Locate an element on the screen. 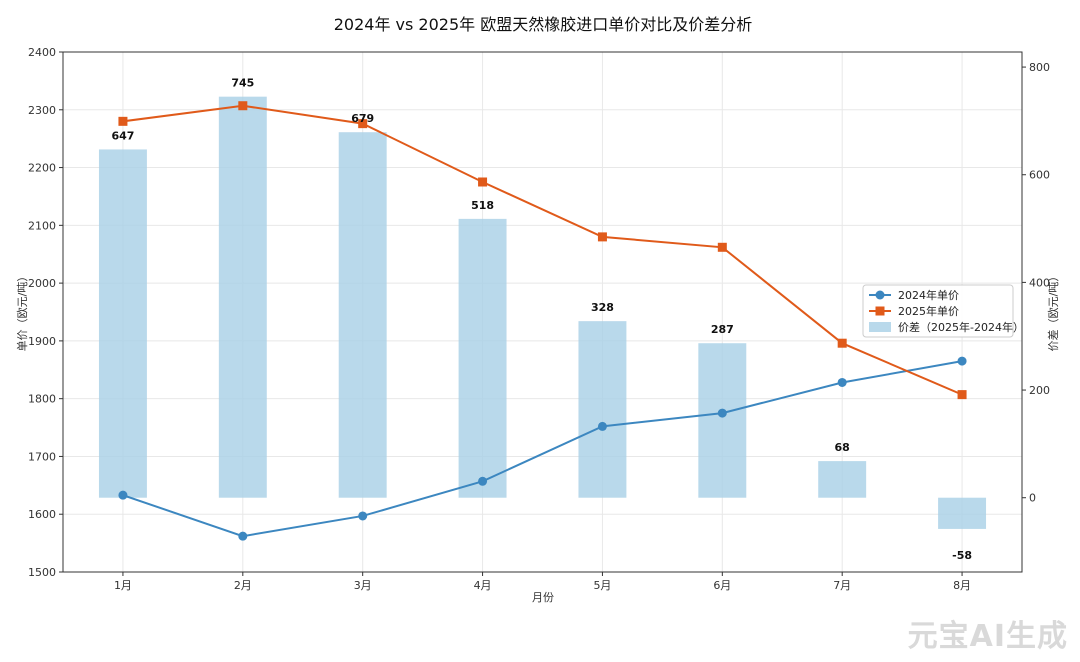 The image size is (1080, 662). tick-label-left: 2100 is located at coordinates (42, 225).